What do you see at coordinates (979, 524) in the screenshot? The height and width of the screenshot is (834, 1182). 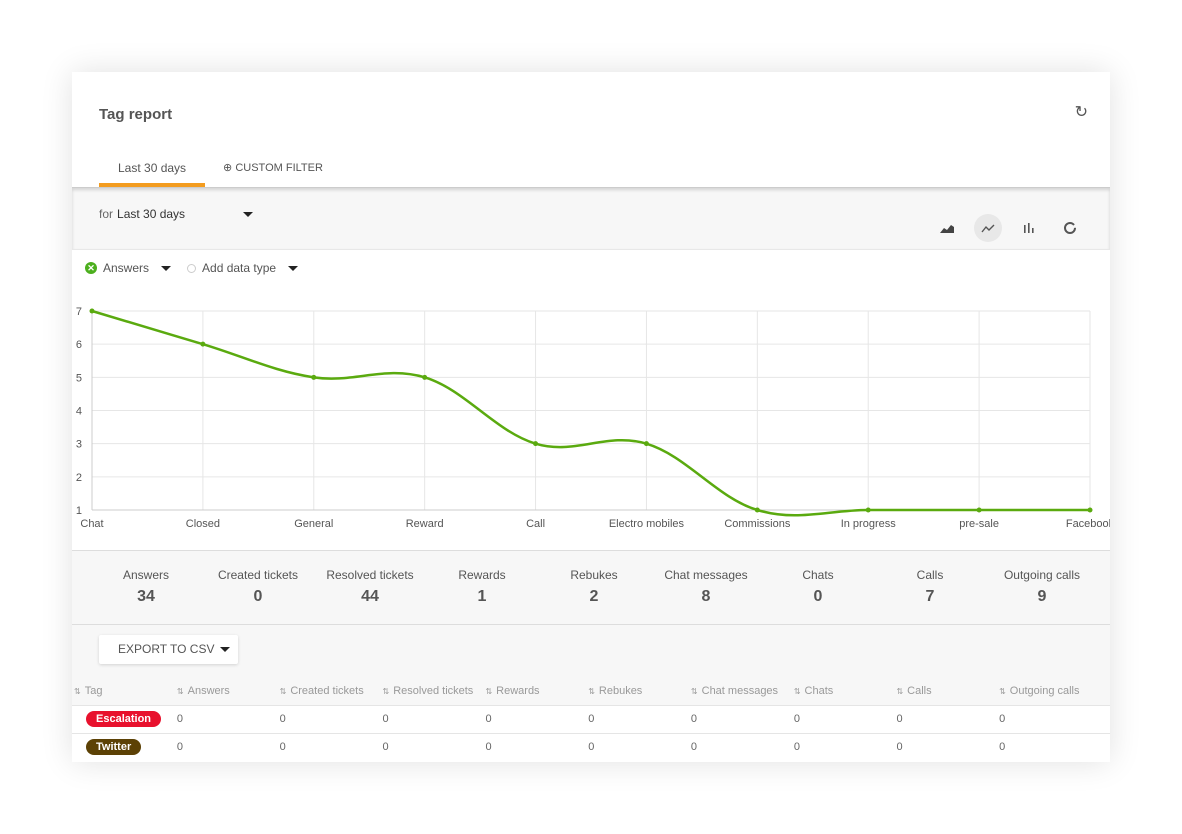 I see `x-tick-label: pre-sale` at bounding box center [979, 524].